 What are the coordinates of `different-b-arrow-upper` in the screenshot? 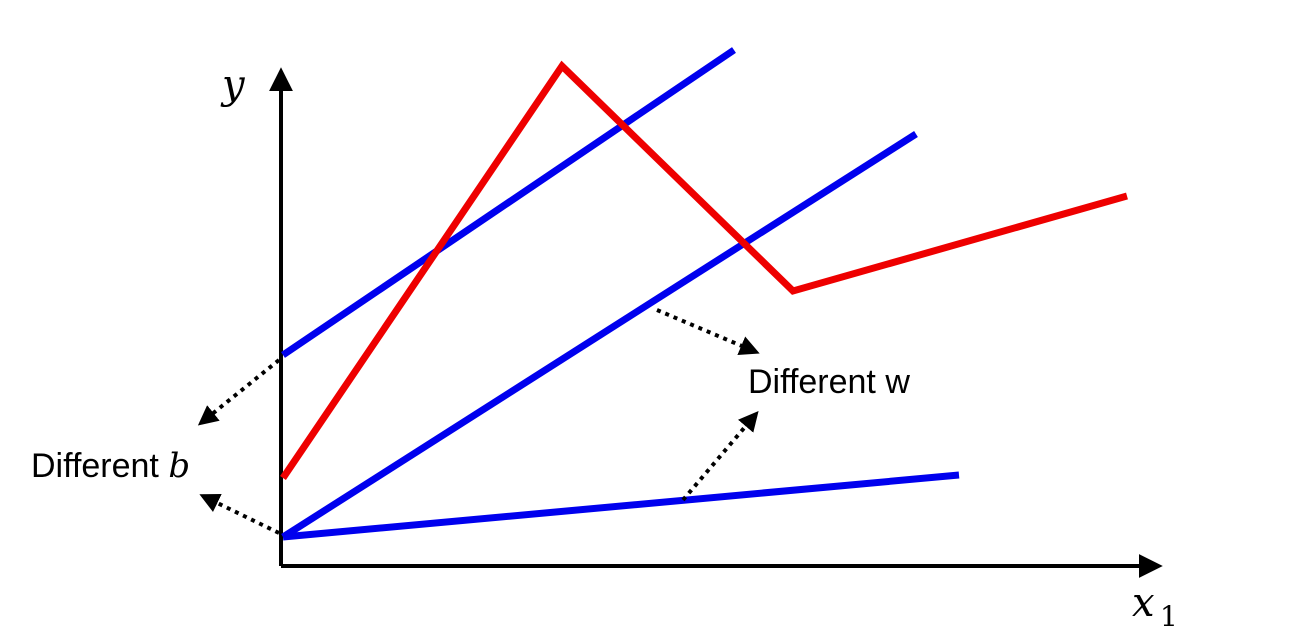 It's located at (239, 392).